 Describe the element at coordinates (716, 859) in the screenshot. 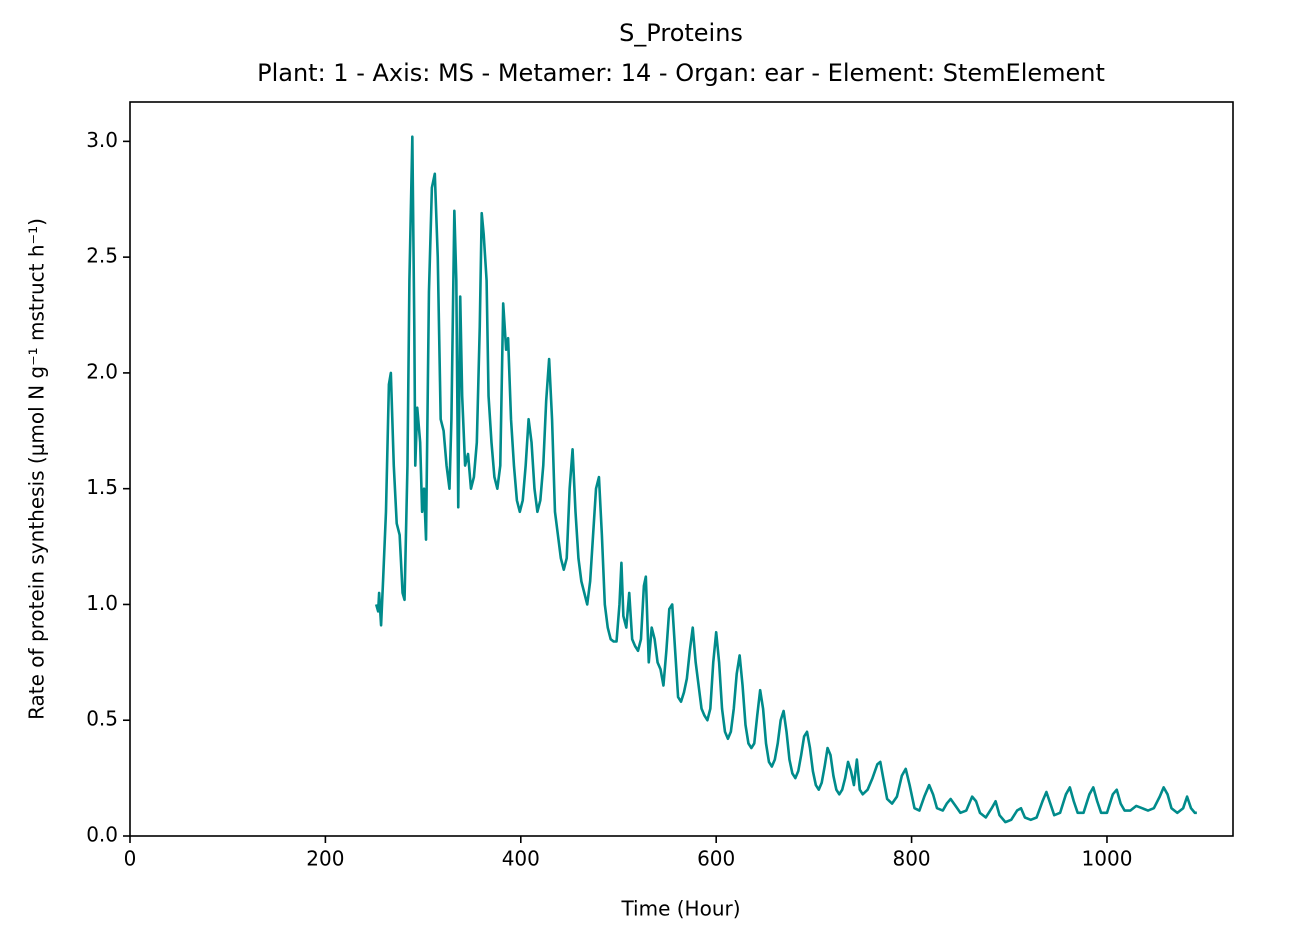

I see `x-tick-label: 600` at that location.